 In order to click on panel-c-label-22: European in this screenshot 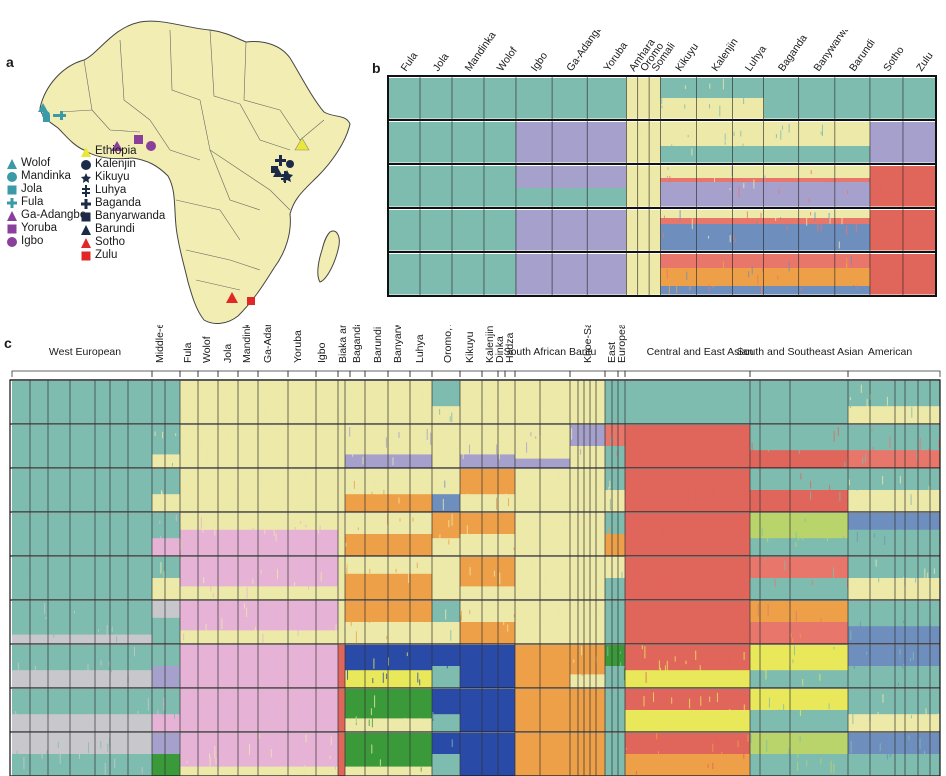, I will do `click(622, 344)`.